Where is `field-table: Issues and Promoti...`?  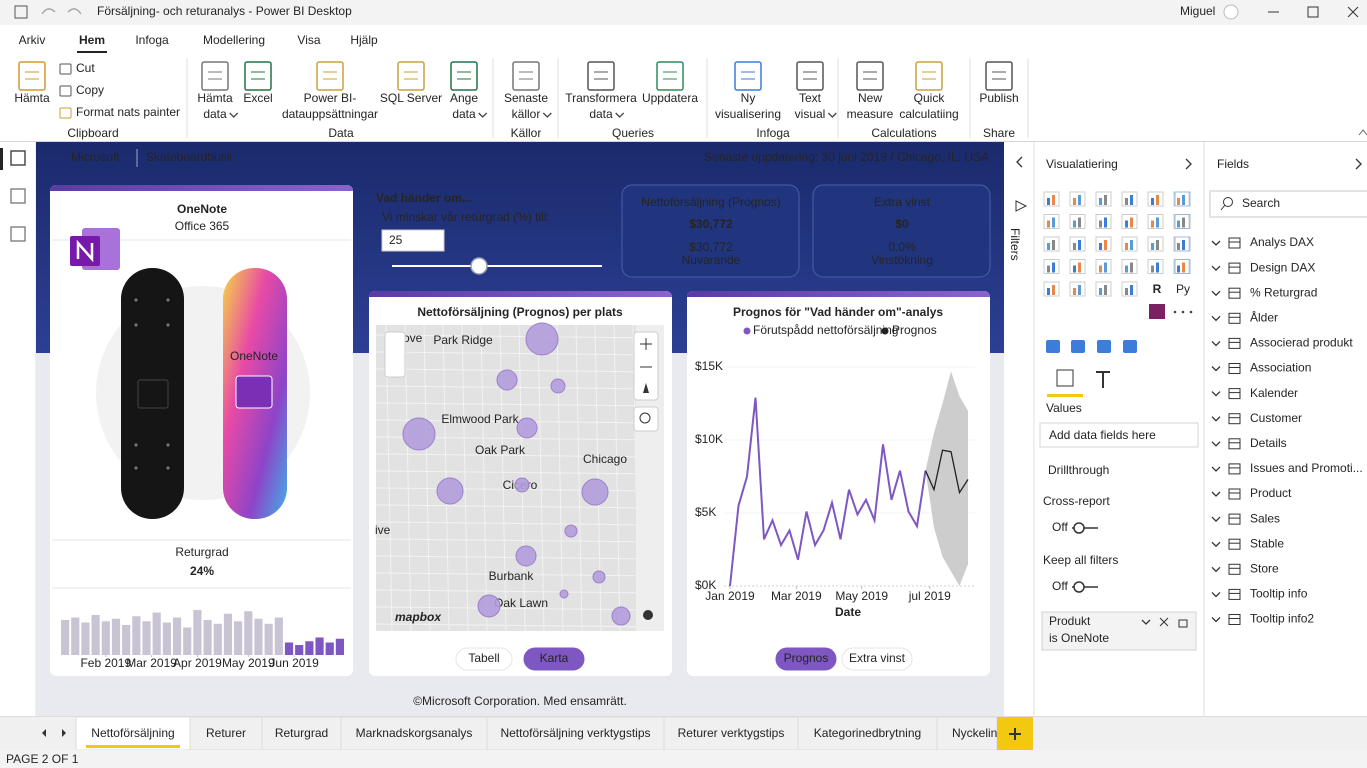 field-table: Issues and Promoti... is located at coordinates (1306, 468).